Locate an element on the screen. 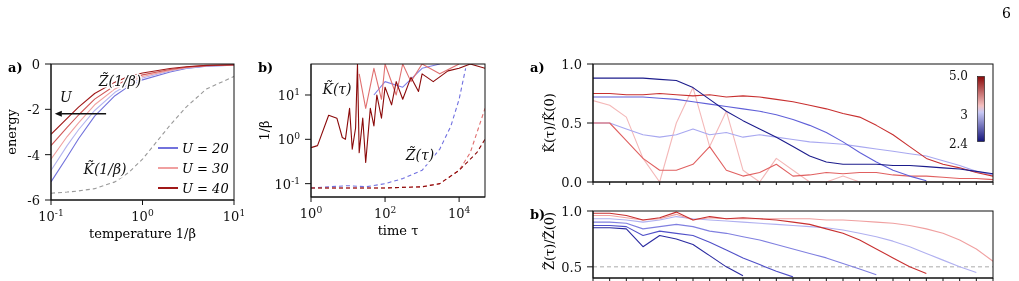  x-tick-label: 10$^{-1}$ is located at coordinates (51, 216).